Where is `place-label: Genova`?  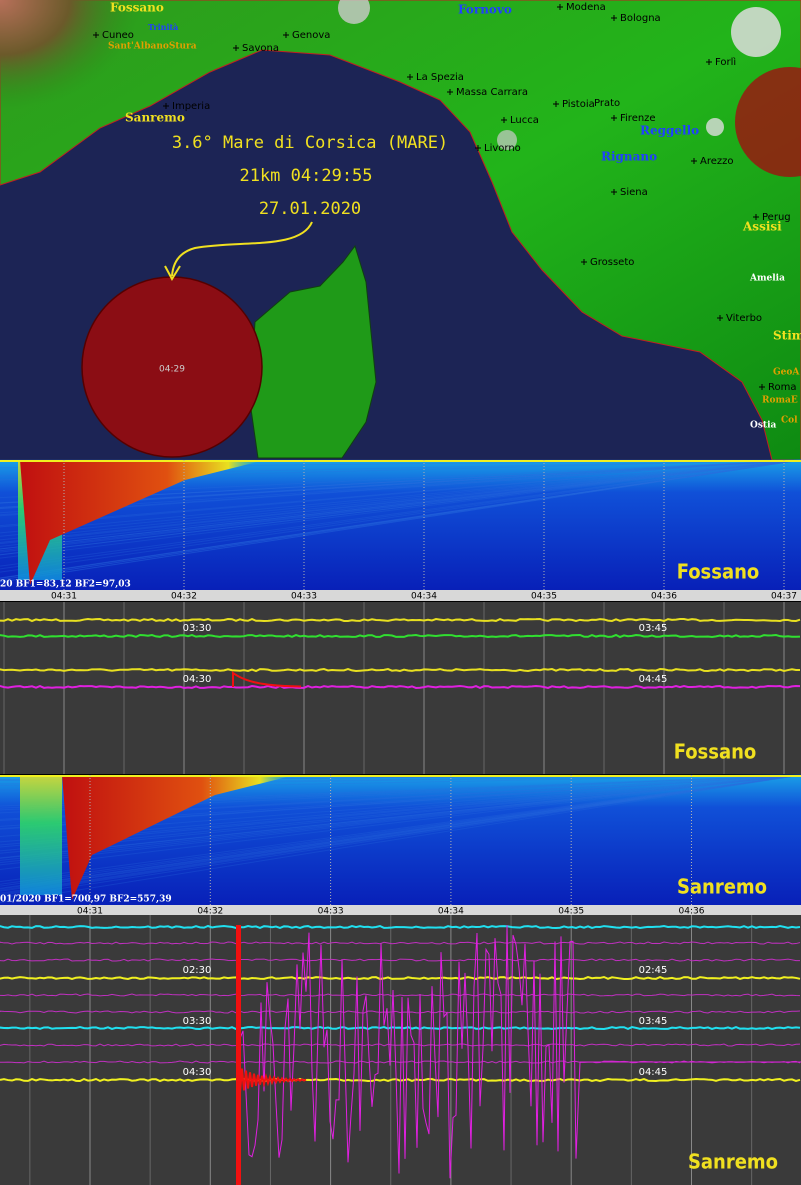 place-label: Genova is located at coordinates (311, 35).